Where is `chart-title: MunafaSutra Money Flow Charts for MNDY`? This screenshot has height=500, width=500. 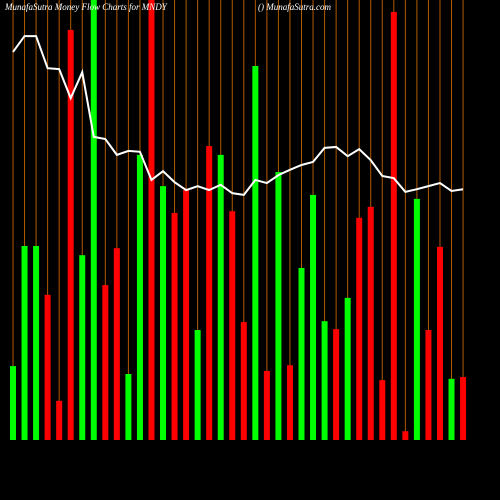 chart-title: MunafaSutra Money Flow Charts for MNDY is located at coordinates (86, 7).